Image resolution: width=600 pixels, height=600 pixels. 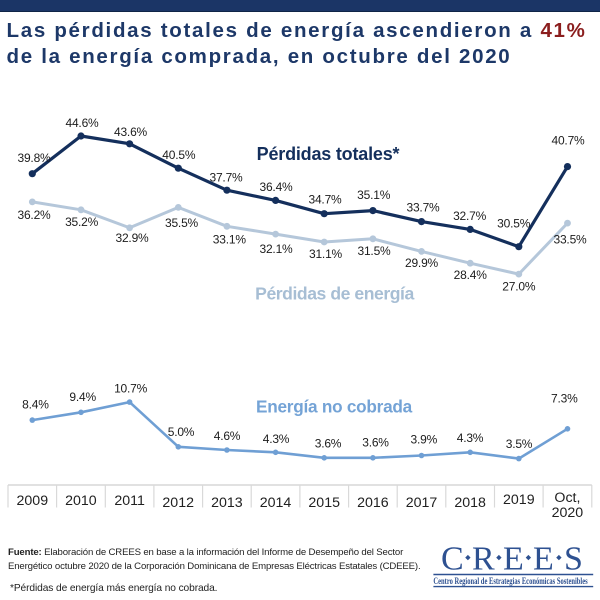 I want to click on svg-text: 5.0%, so click(x=181, y=432).